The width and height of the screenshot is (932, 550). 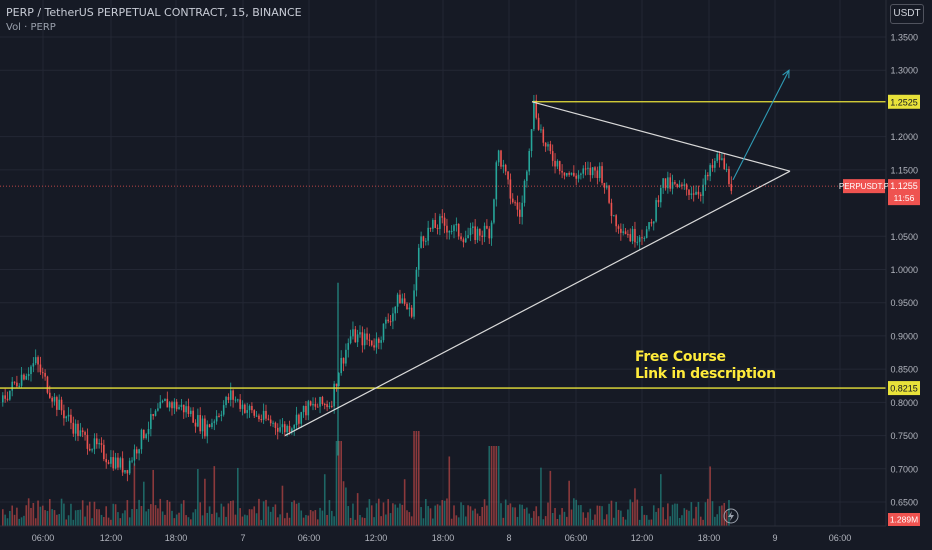 I want to click on promo-annotation: Free Course Link in description, so click(x=705, y=366).